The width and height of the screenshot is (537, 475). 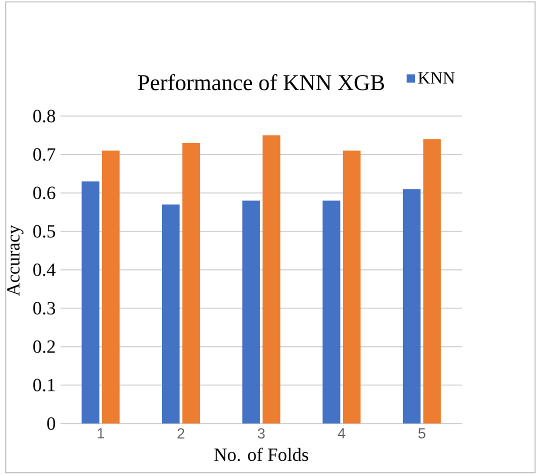 I want to click on x-tick-label: 1, so click(x=101, y=433).